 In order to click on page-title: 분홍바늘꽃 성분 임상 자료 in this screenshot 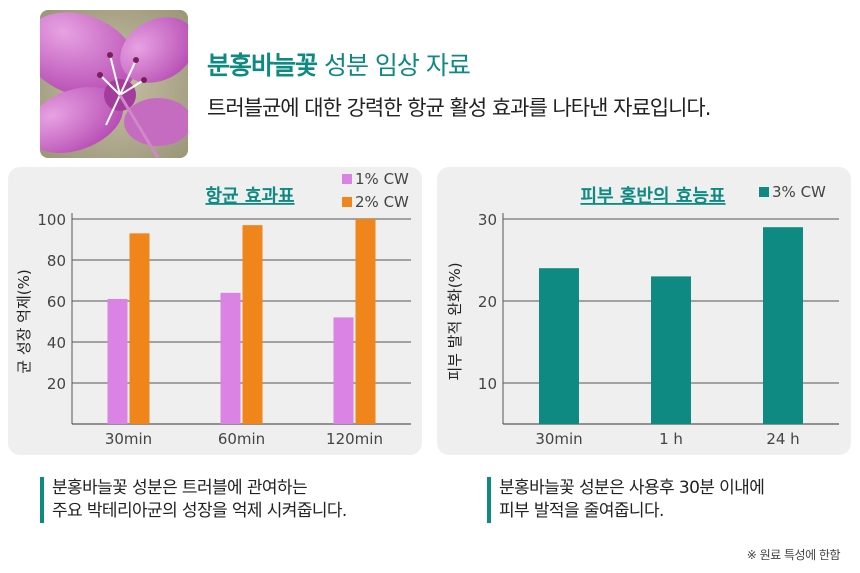, I will do `click(339, 64)`.